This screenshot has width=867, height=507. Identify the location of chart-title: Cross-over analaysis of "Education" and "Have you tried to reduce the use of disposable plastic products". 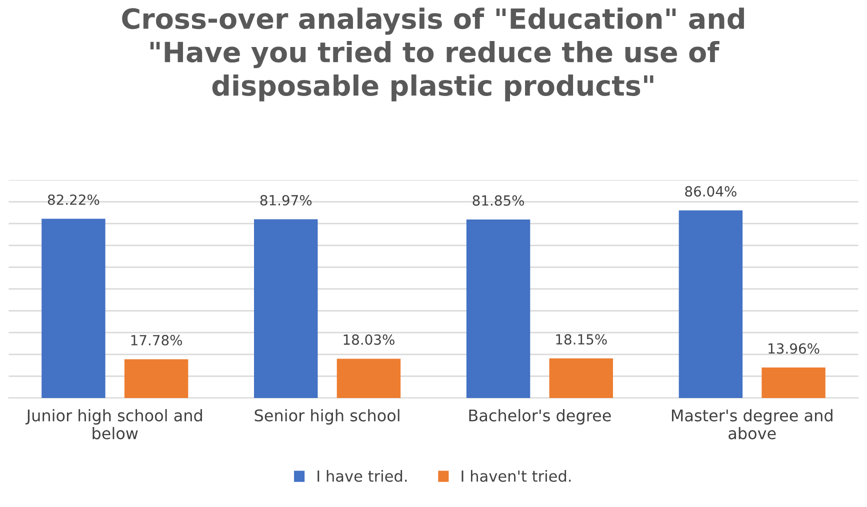
(433, 55).